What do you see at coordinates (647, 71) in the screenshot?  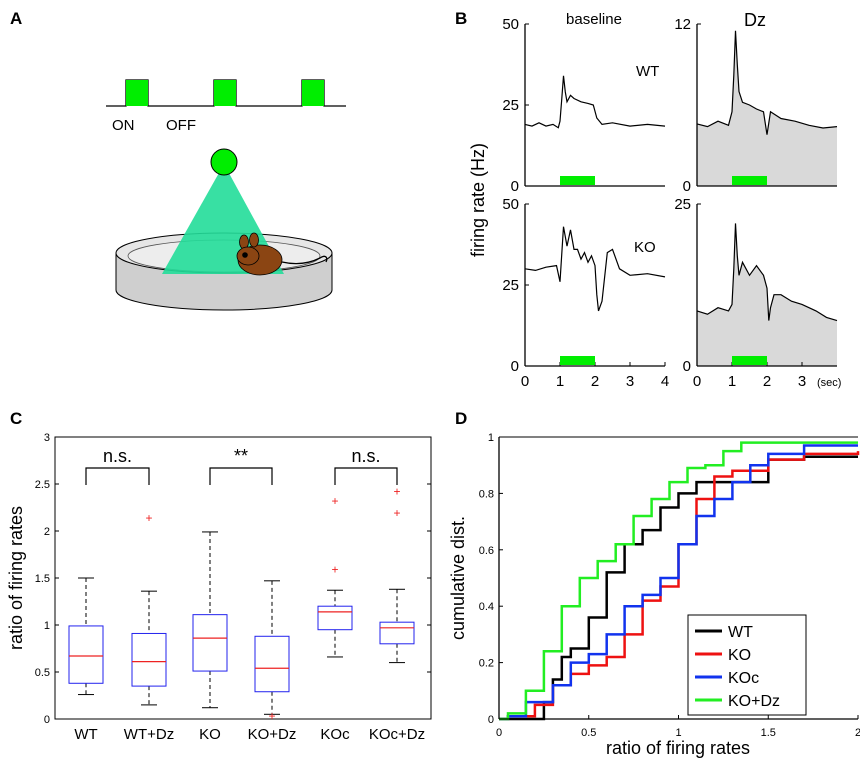 I see `trace-label-wt: WT` at bounding box center [647, 71].